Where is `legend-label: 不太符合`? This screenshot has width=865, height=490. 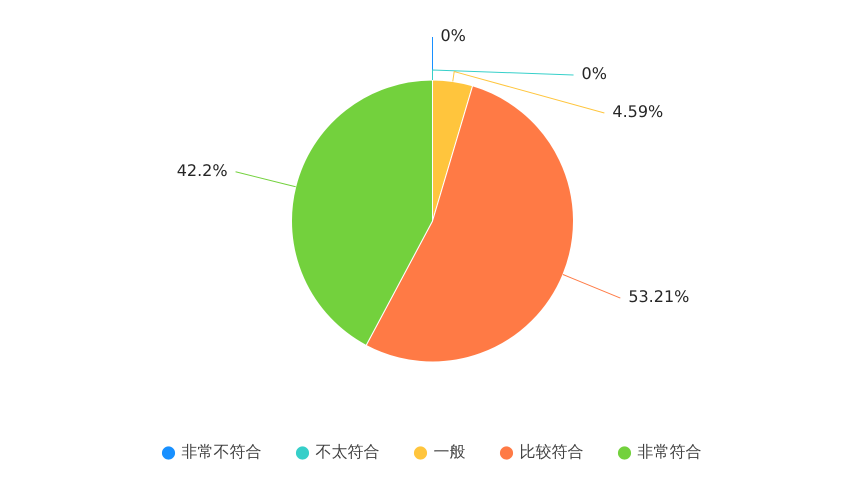 legend-label: 不太符合 is located at coordinates (348, 452).